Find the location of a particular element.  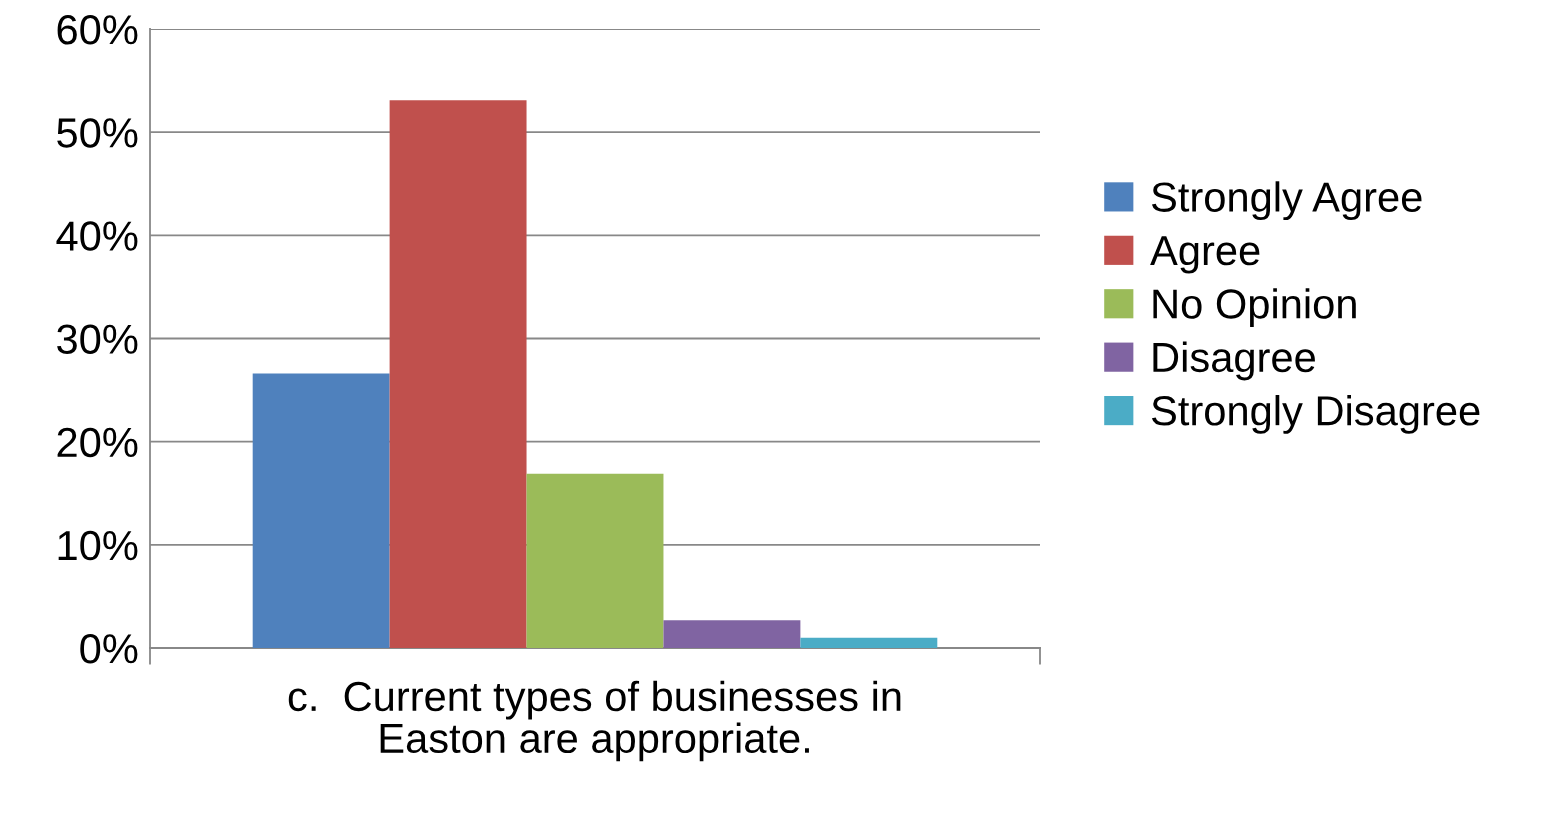

y-tick-label: 30% is located at coordinates (97, 339).